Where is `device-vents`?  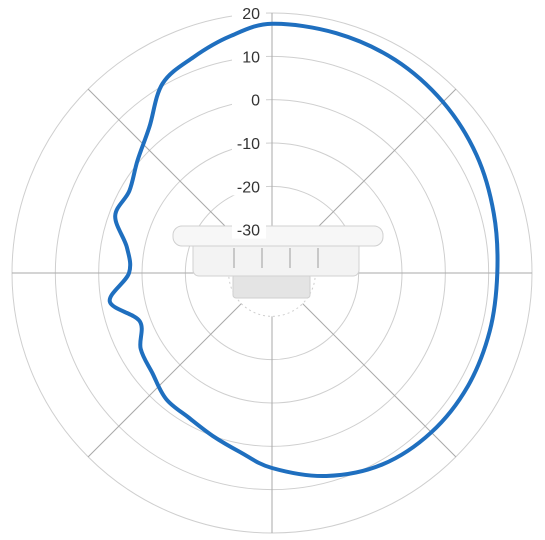
device-vents is located at coordinates (276, 258).